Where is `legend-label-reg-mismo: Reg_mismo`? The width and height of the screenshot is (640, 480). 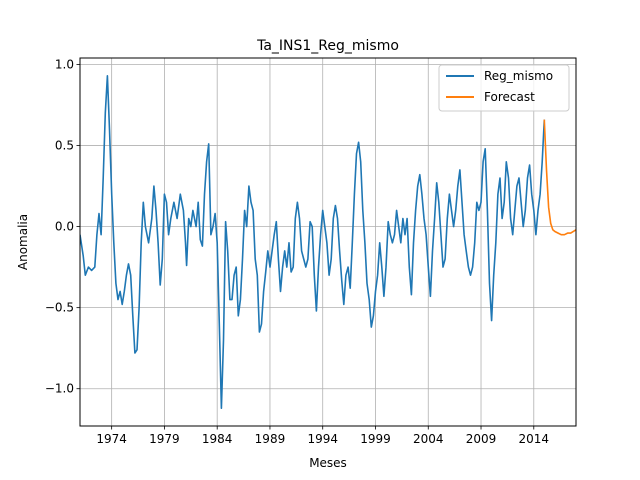
legend-label-reg-mismo: Reg_mismo is located at coordinates (518, 76).